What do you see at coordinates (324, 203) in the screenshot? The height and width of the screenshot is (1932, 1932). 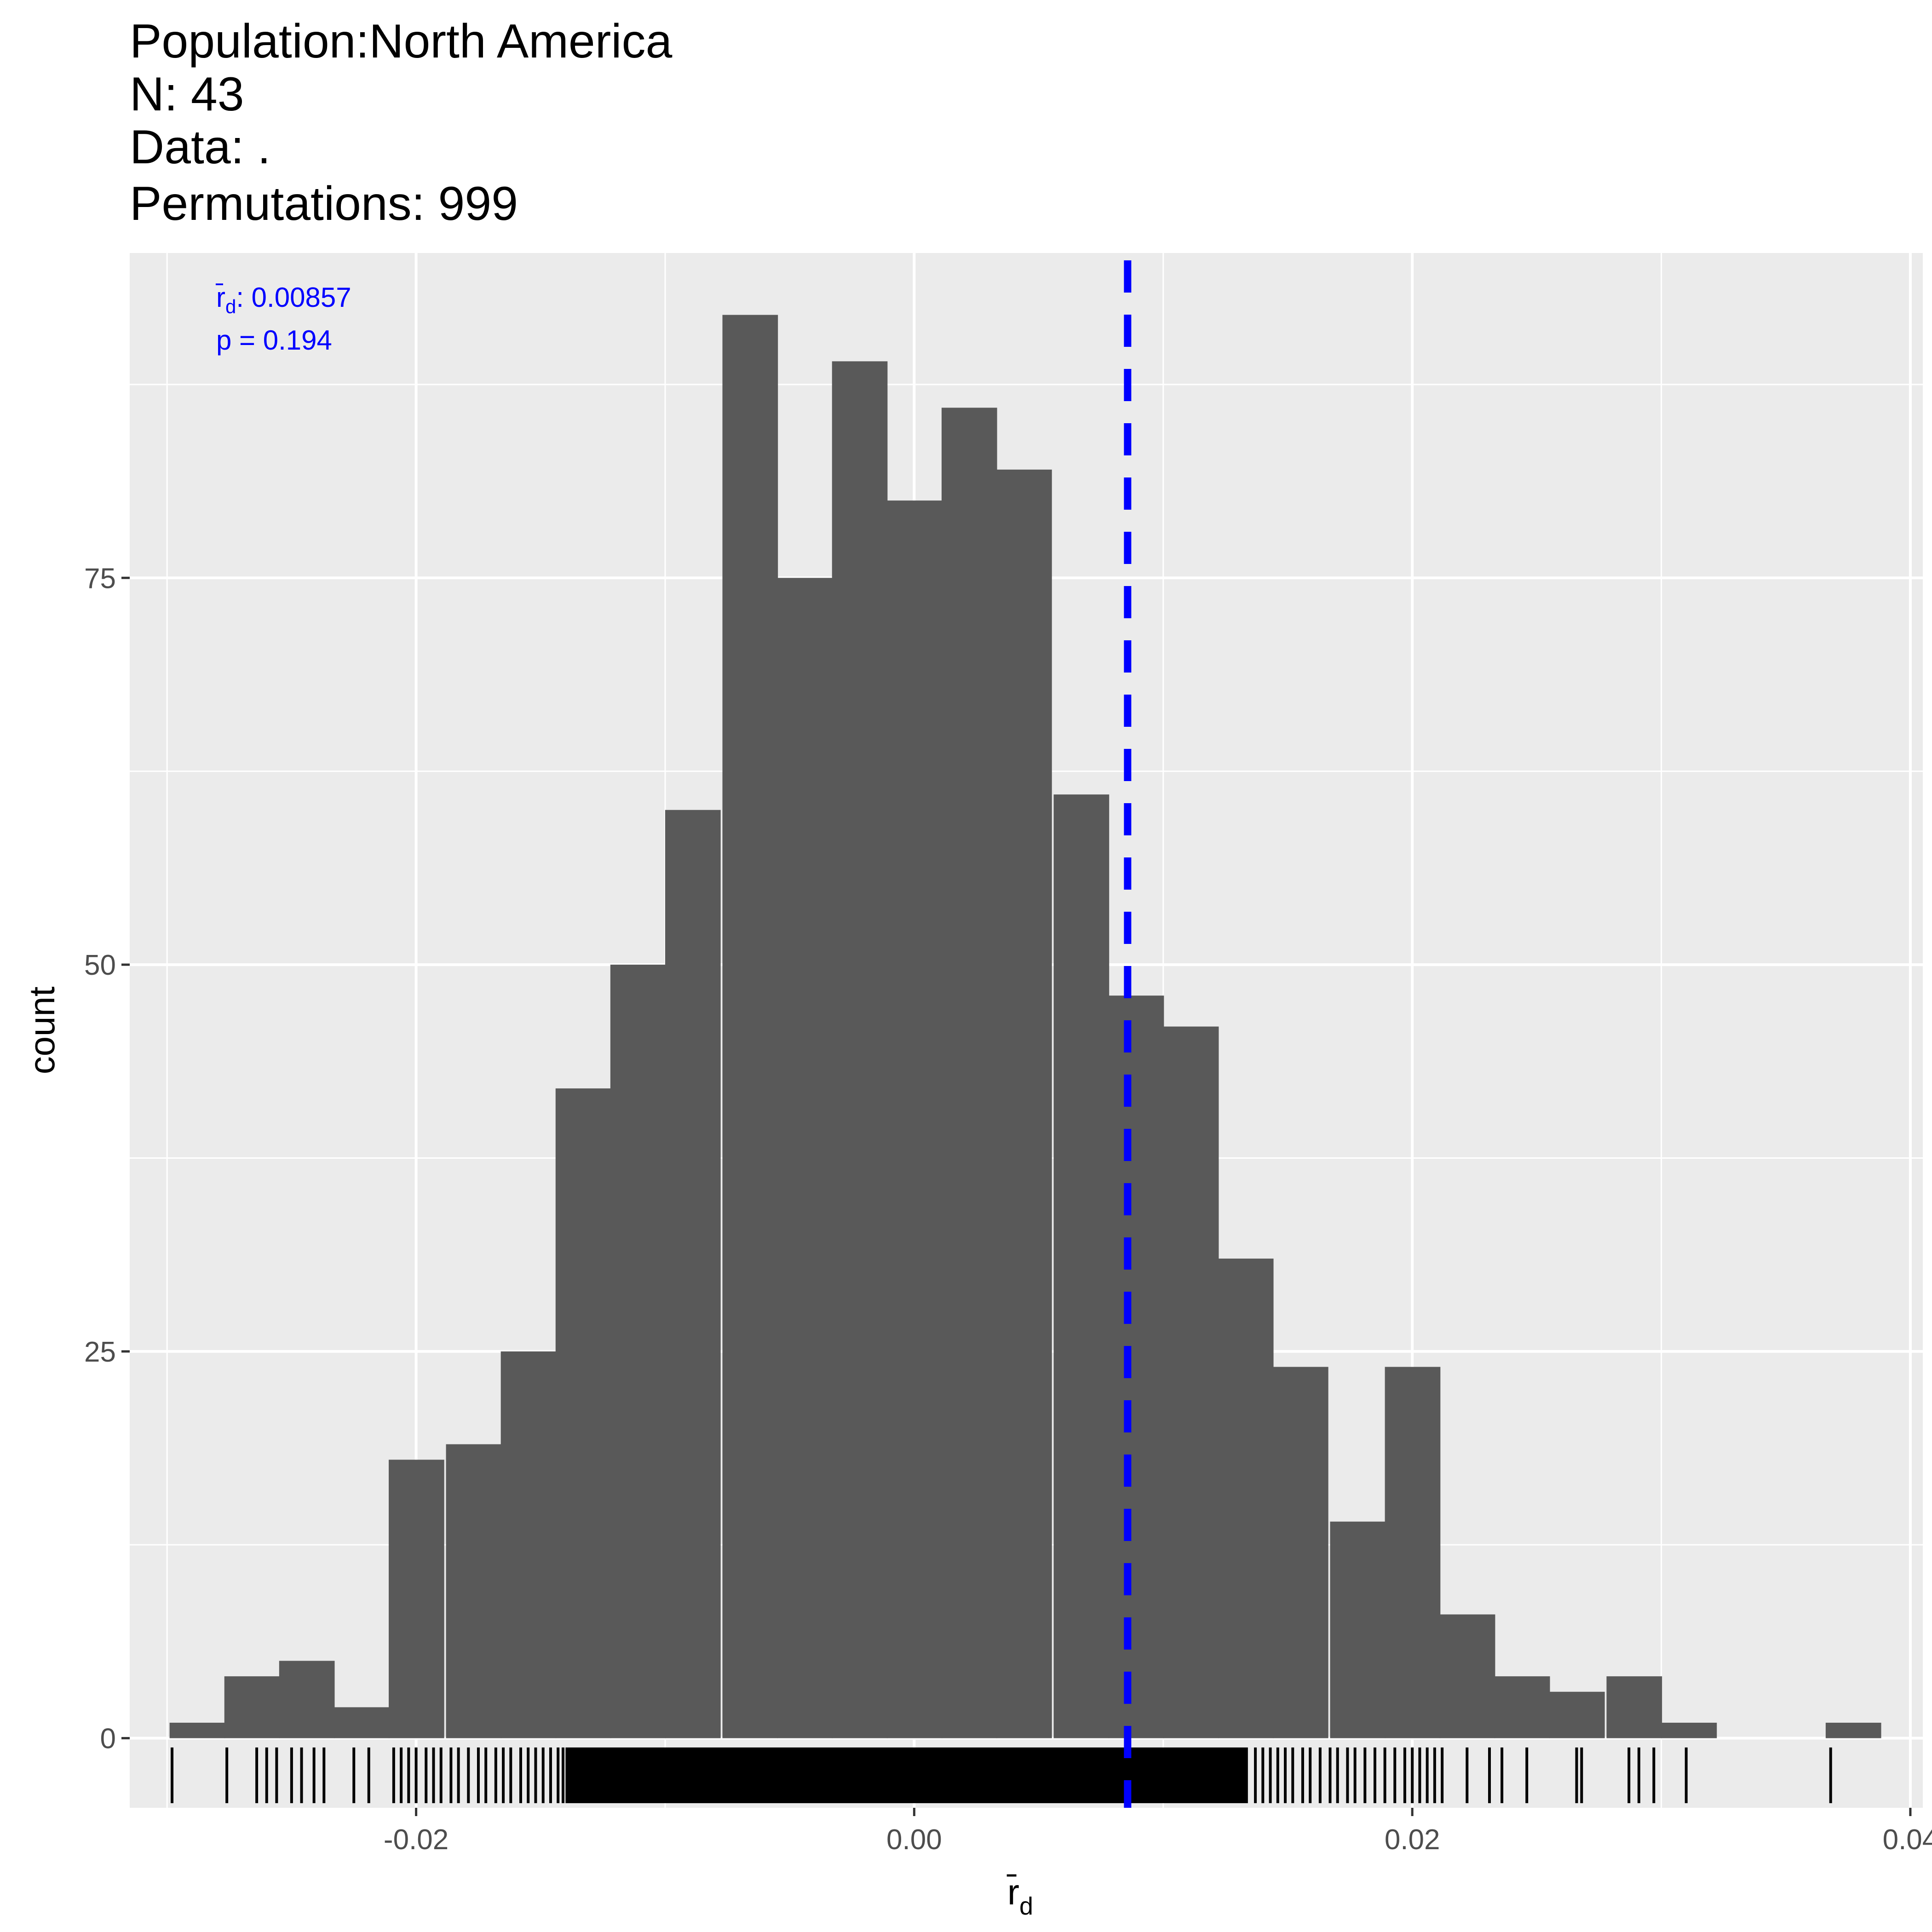 I see `title-line-permutations: Permutations: 999` at bounding box center [324, 203].